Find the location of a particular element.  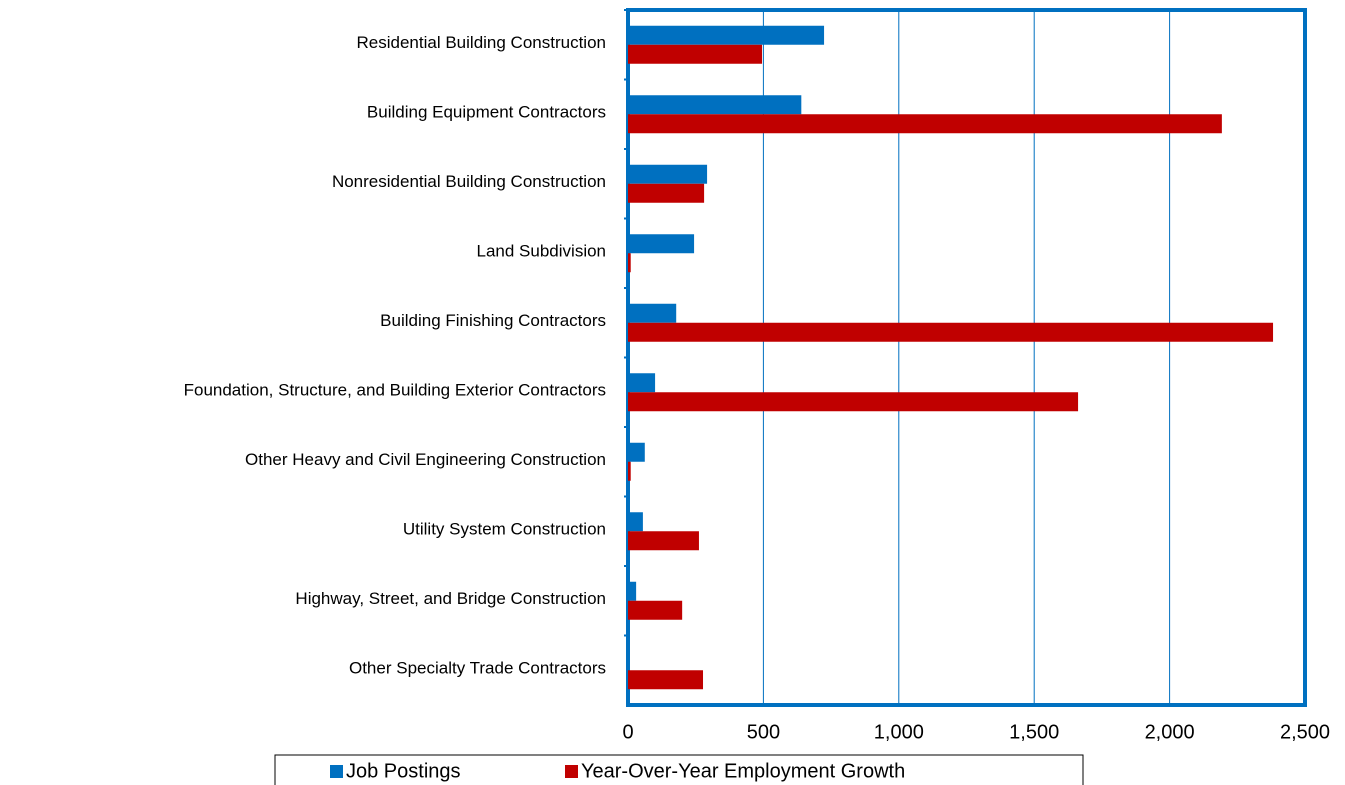

y-tick-label: Utility System Construction is located at coordinates (504, 529).